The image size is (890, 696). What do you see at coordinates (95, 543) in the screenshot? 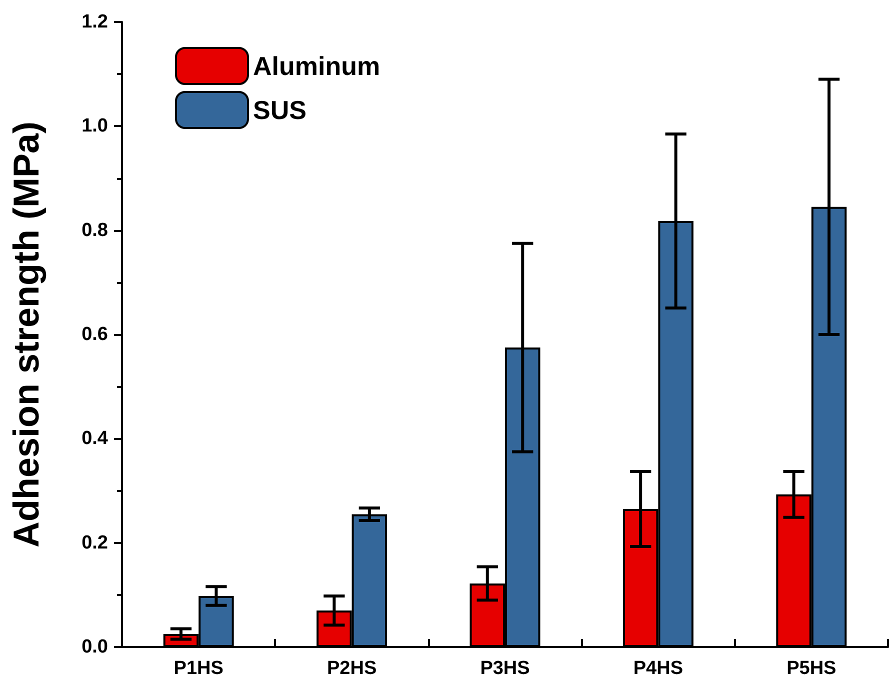
I see `y-tick-label: 0.2` at bounding box center [95, 543].